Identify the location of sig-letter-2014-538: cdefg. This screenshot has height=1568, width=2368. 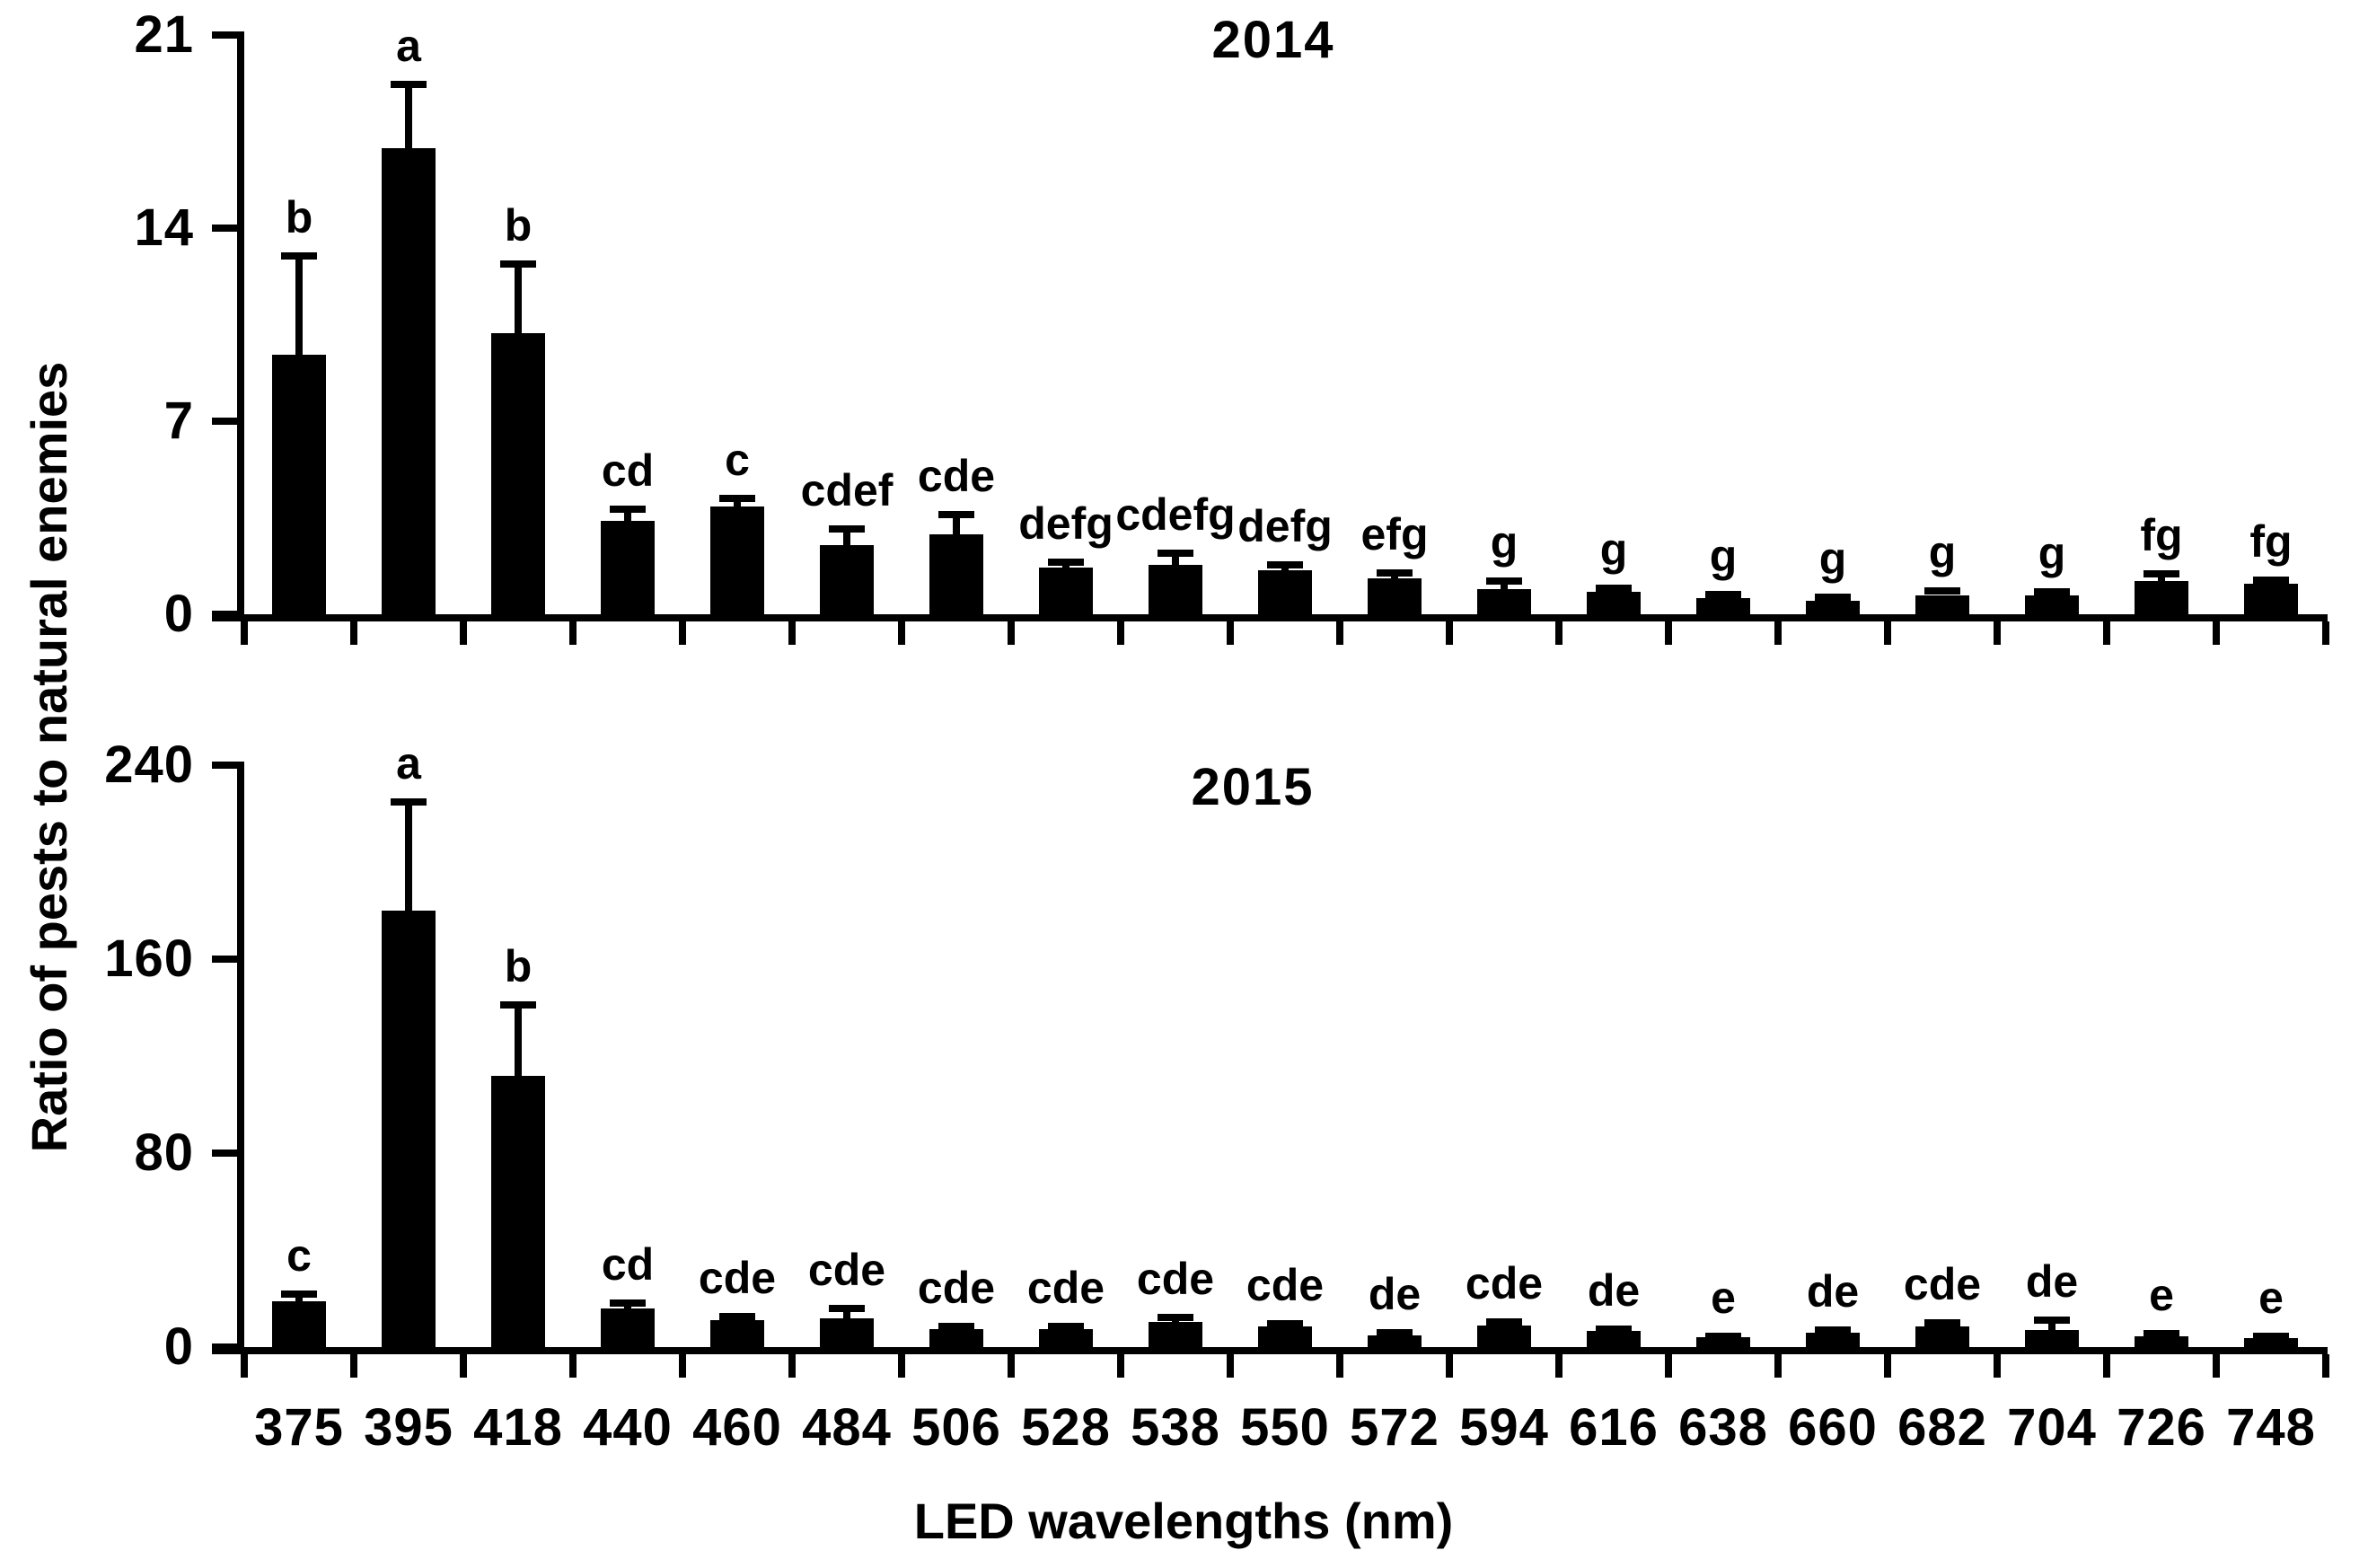
(1176, 515).